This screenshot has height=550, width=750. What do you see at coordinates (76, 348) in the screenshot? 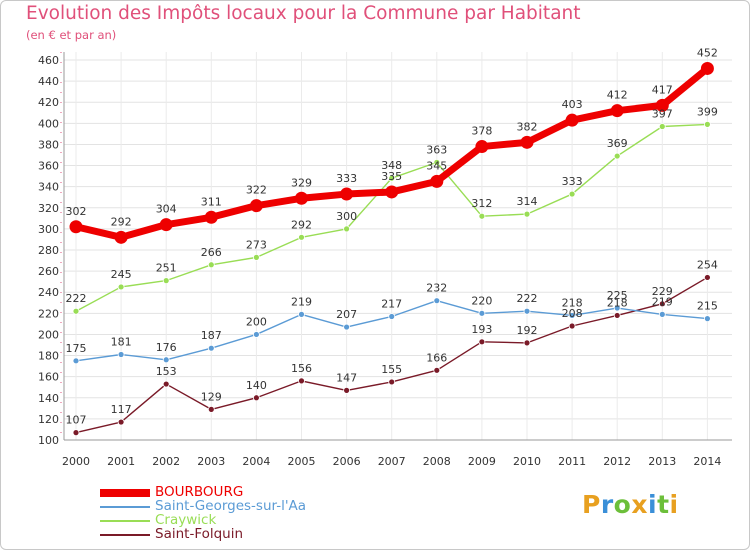
I see `data-label: 175` at bounding box center [76, 348].